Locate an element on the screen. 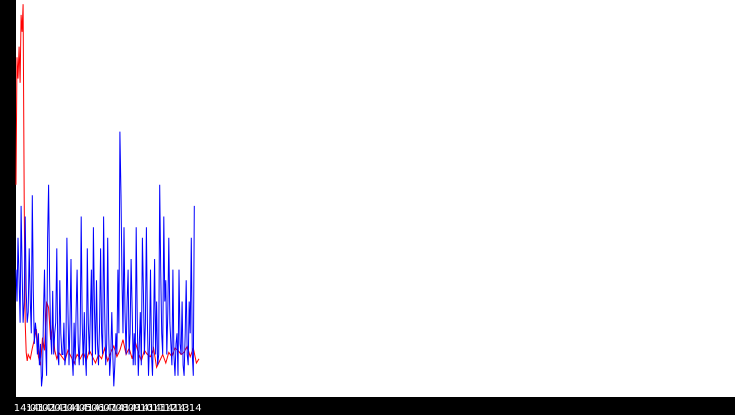 The height and width of the screenshot is (415, 735). x-tick-label: 14:02 is located at coordinates (40, 408).